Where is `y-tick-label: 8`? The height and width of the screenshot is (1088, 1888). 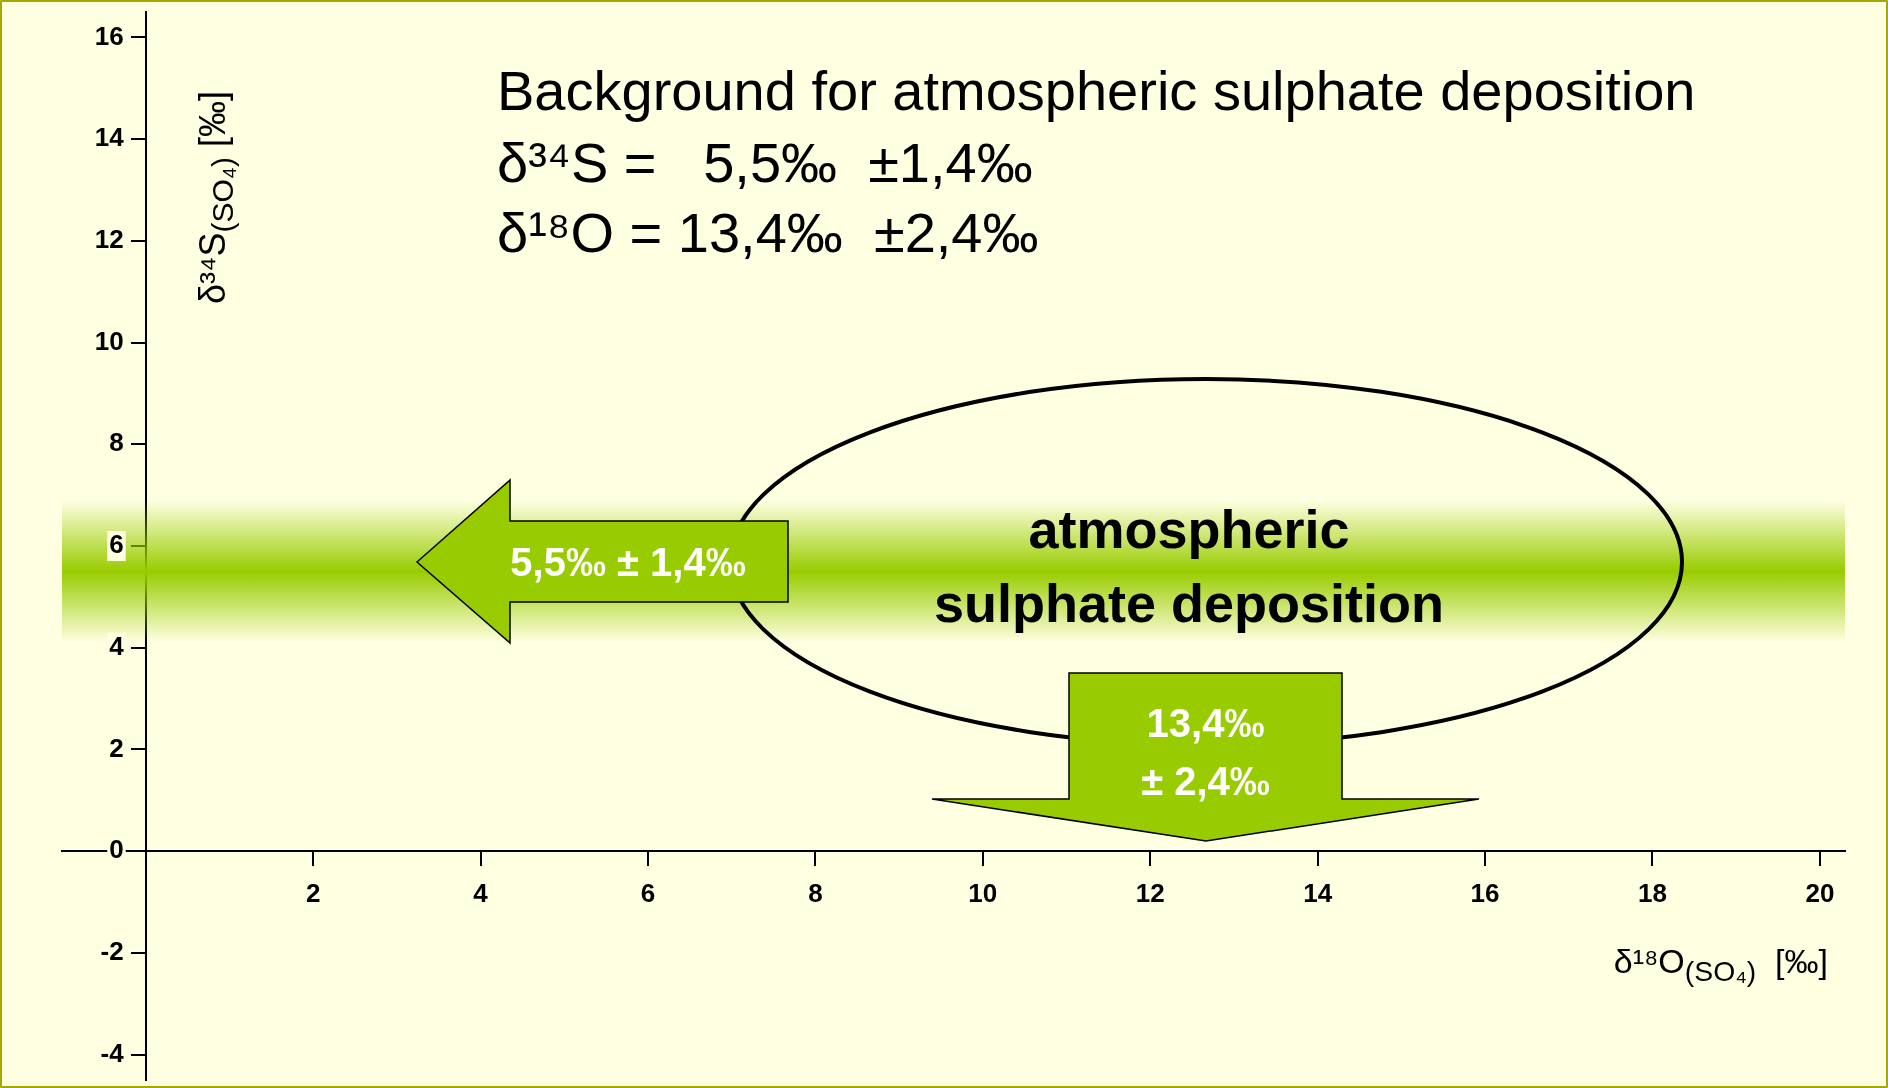 y-tick-label: 8 is located at coordinates (116, 442).